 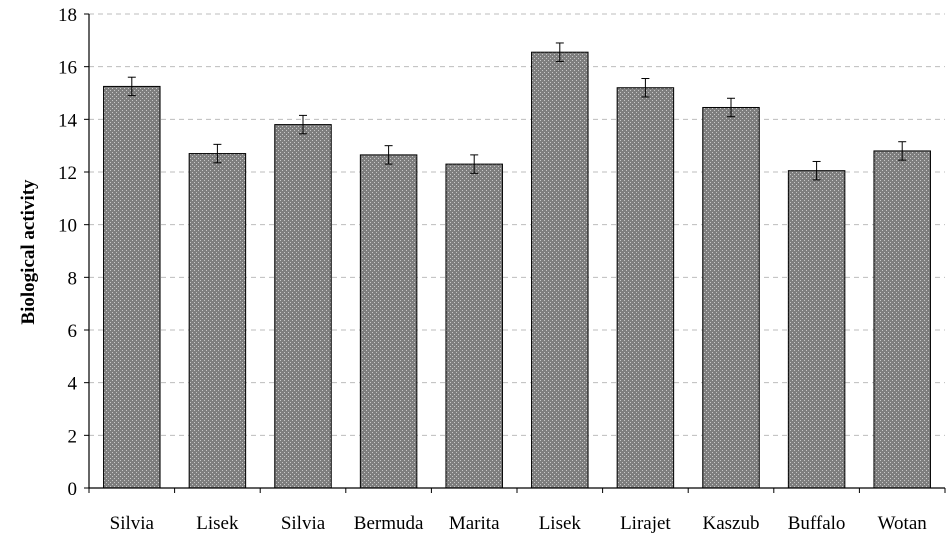 I want to click on x-tick-label: Wotan, so click(x=903, y=523).